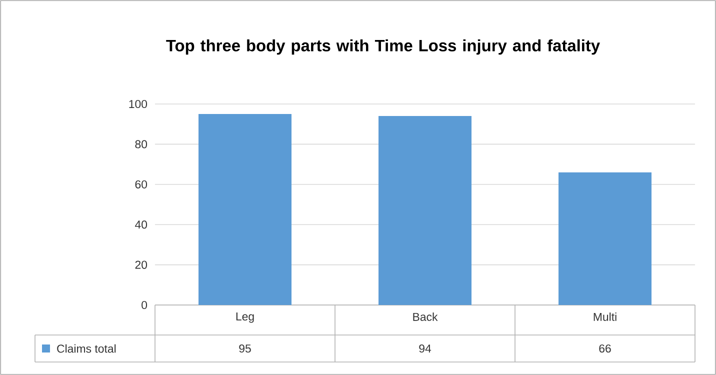 This screenshot has width=716, height=375. I want to click on y-tick-label: 40, so click(141, 224).